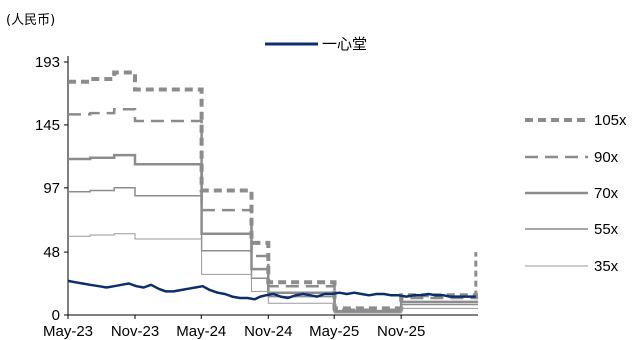  Describe the element at coordinates (606, 229) in the screenshot. I see `legend-label-55x: 55x` at that location.